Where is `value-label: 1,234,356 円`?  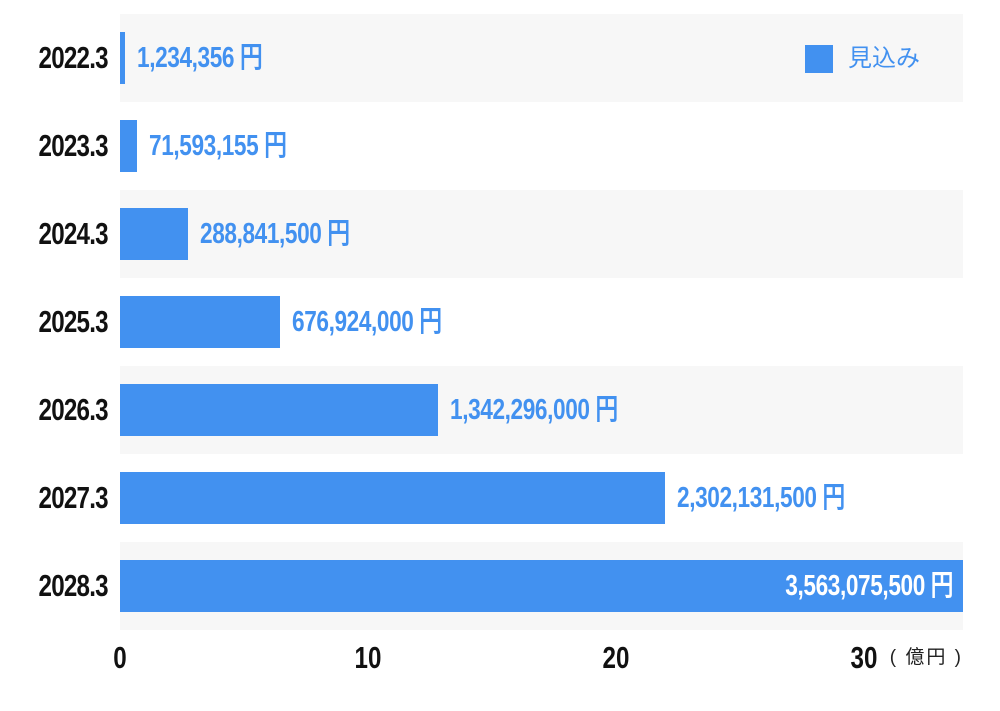 value-label: 1,234,356 円 is located at coordinates (200, 58).